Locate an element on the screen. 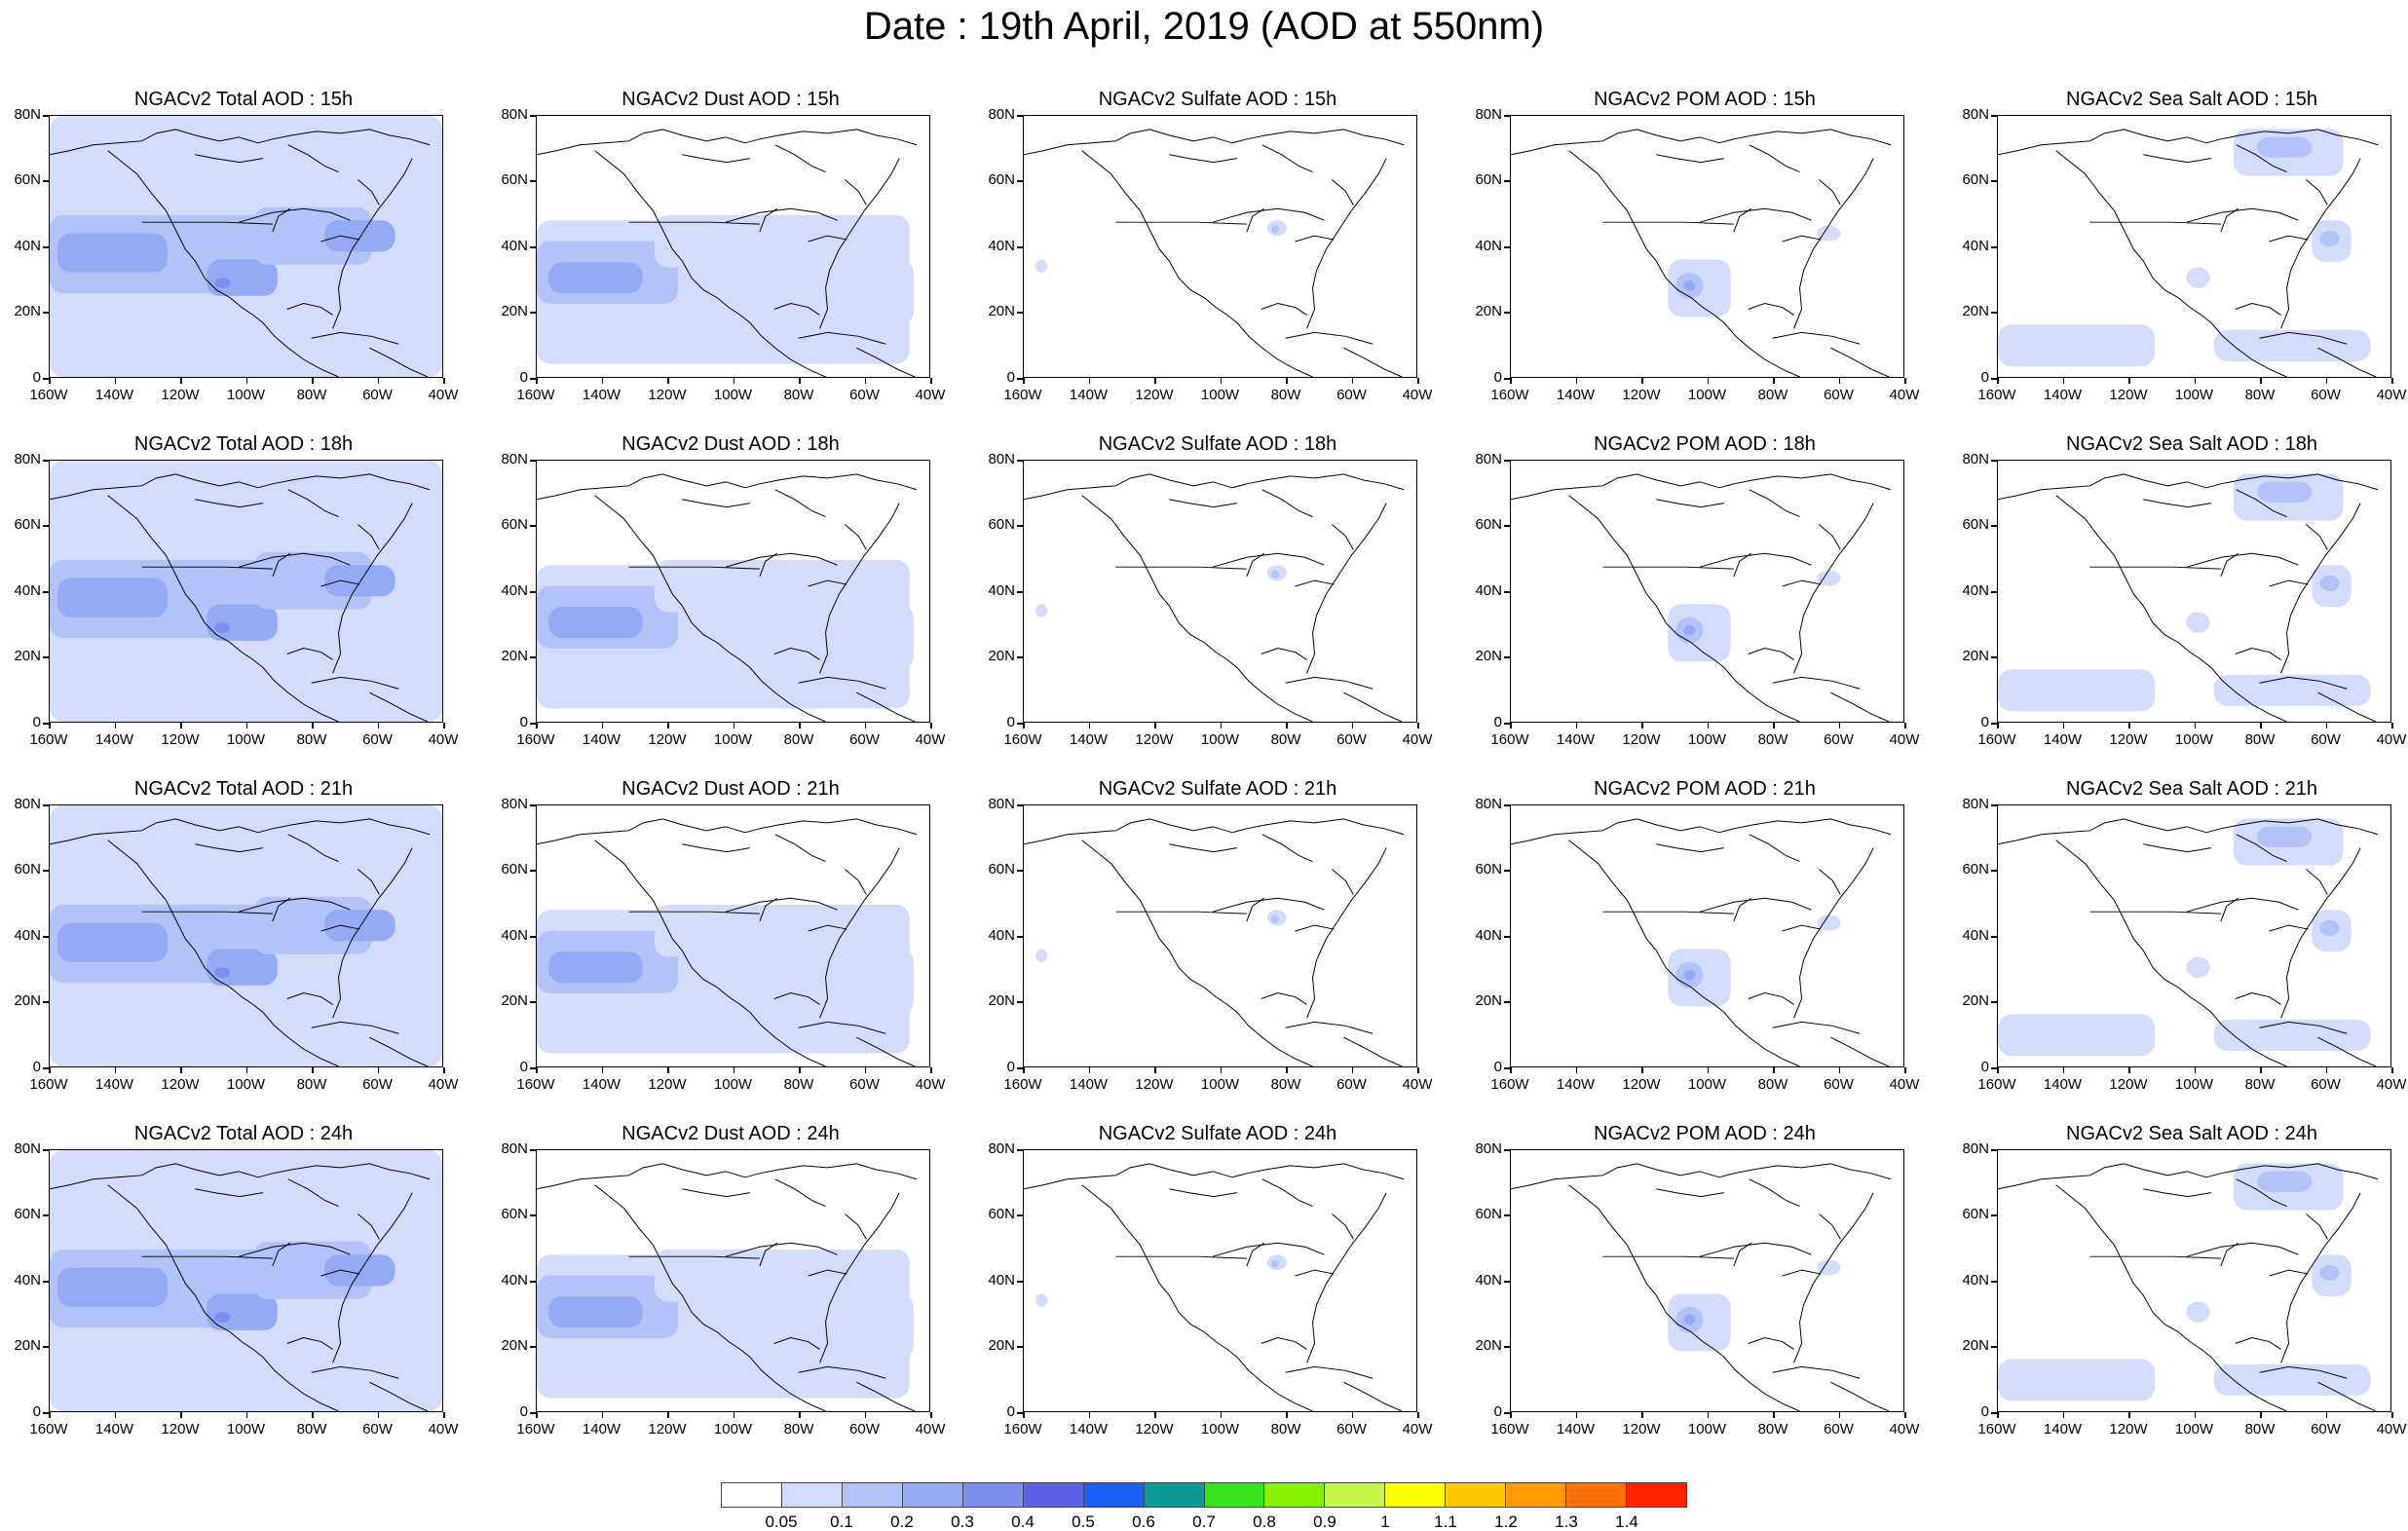 The height and width of the screenshot is (1531, 2408). longitude-label: 80W is located at coordinates (1772, 1429).